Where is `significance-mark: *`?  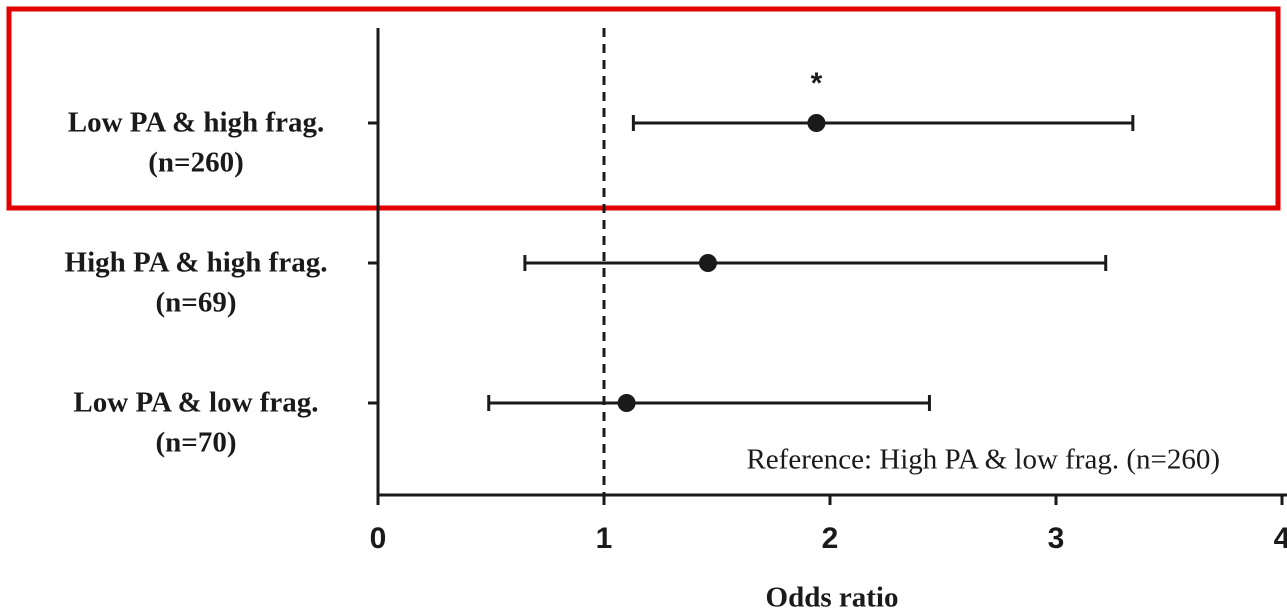 significance-mark: * is located at coordinates (817, 83).